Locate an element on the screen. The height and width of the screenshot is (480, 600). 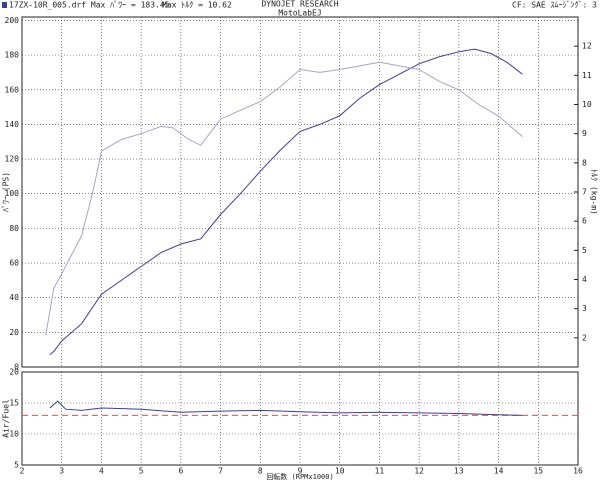
file-label: 17ZX-10R_005.drf Max ﾊﾟﾜｰ = 183.45 is located at coordinates (89, 5).